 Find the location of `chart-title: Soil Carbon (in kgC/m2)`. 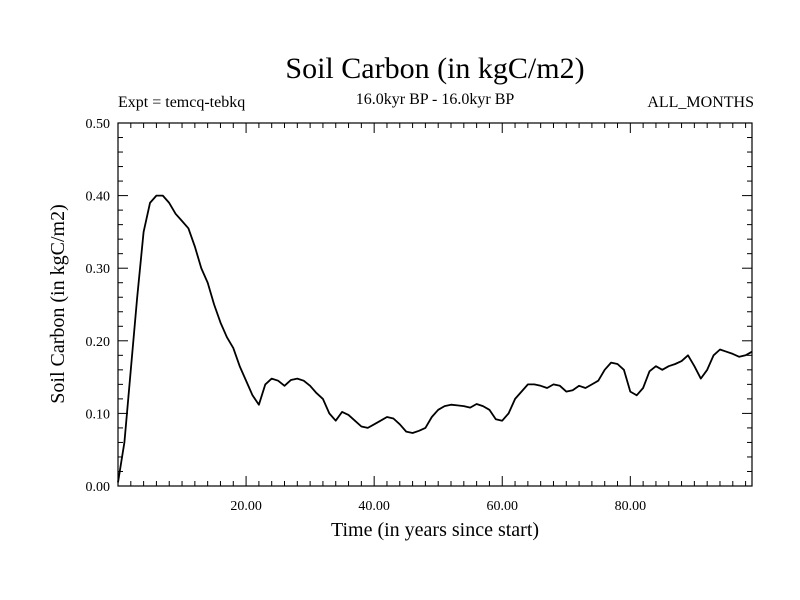

chart-title: Soil Carbon (in kgC/m2) is located at coordinates (435, 68).